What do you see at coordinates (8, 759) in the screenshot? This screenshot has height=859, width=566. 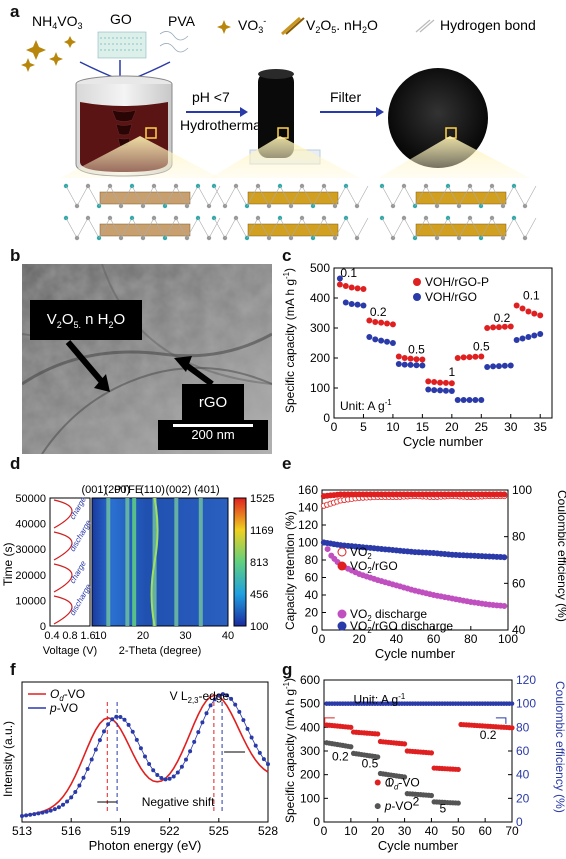 I see `y-axis-label: Intensity (a.u.)` at bounding box center [8, 759].